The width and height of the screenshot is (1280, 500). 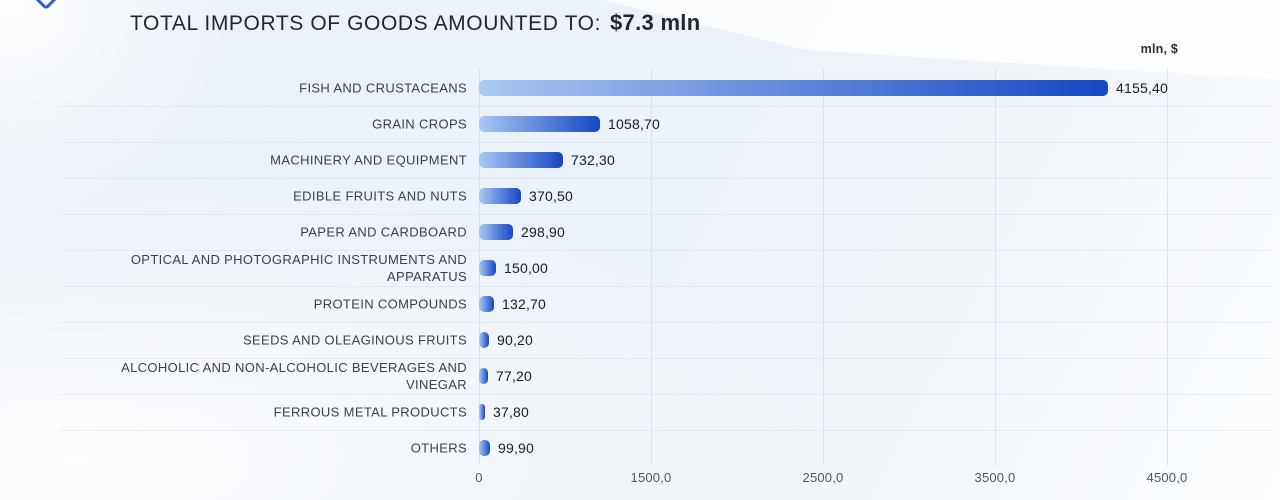 I want to click on table-row: GRAIN CROPS 1058,70, so click(x=640, y=124).